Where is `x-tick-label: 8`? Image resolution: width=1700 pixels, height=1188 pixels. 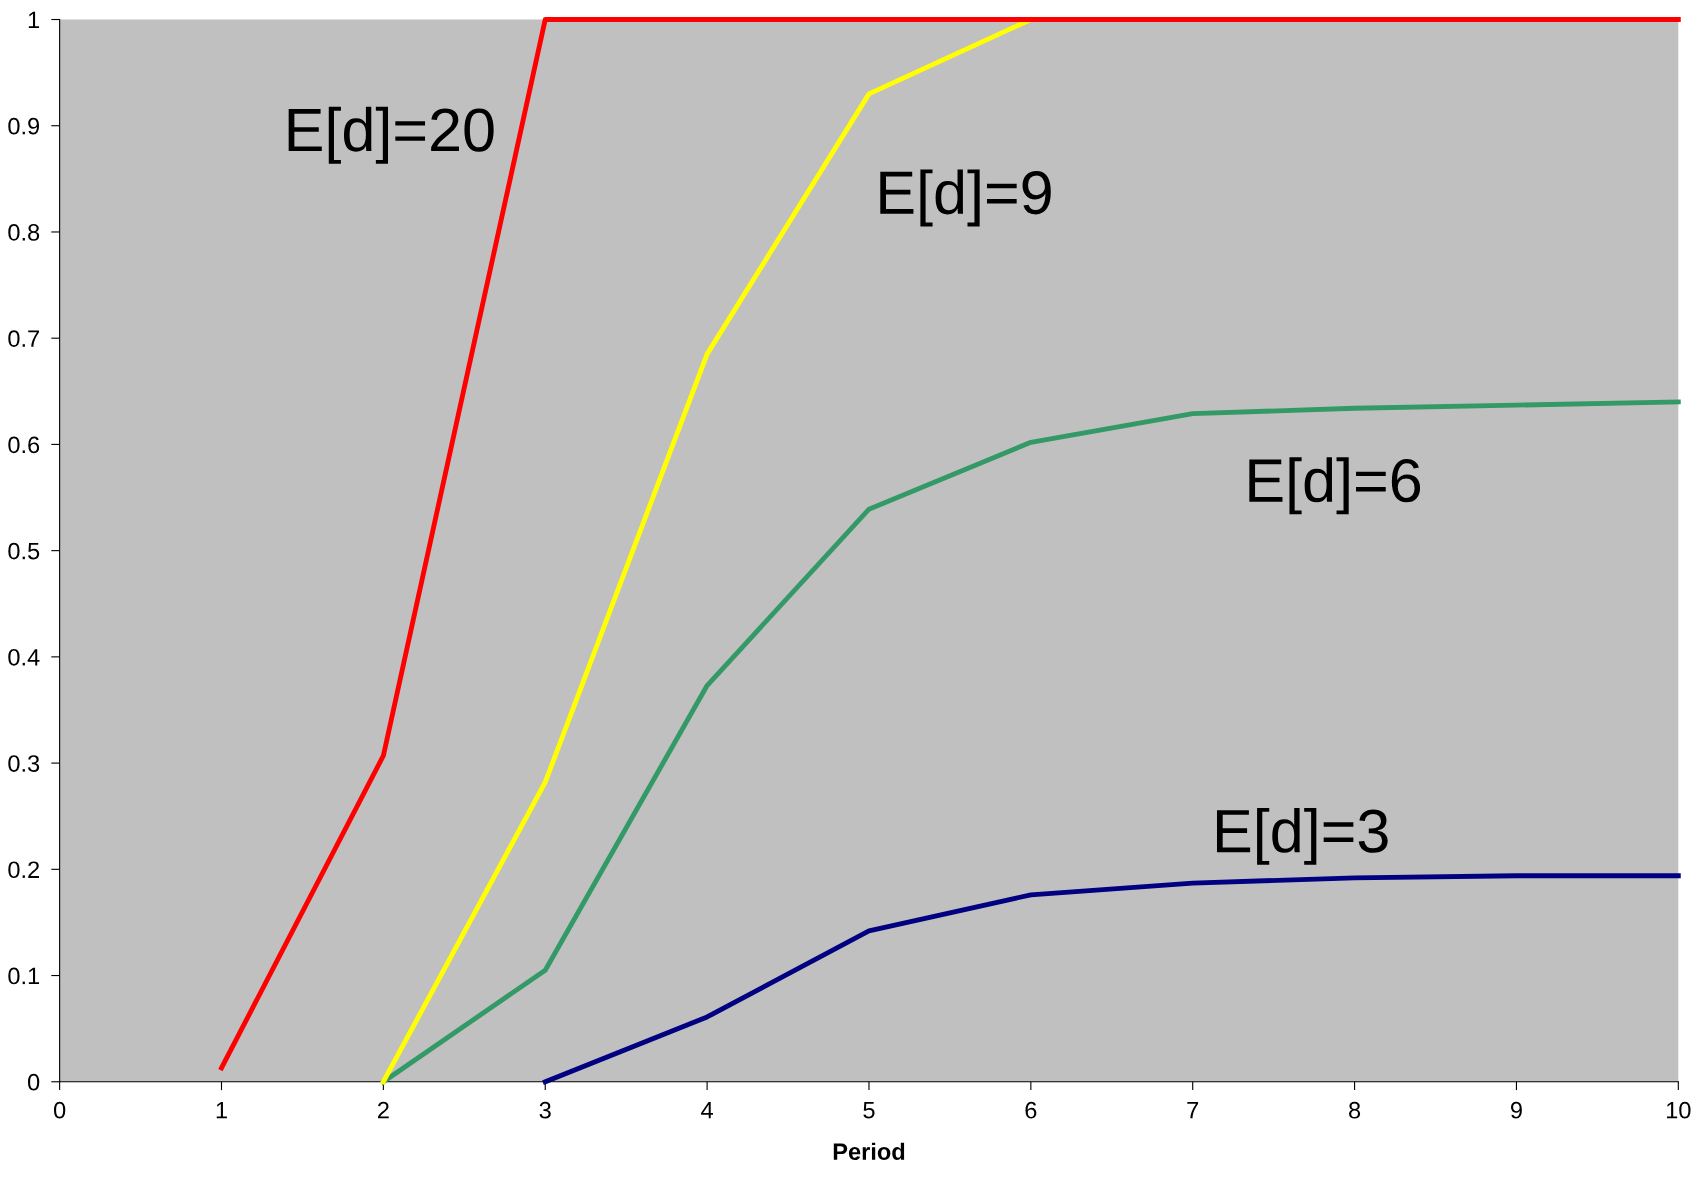 x-tick-label: 8 is located at coordinates (1355, 1110).